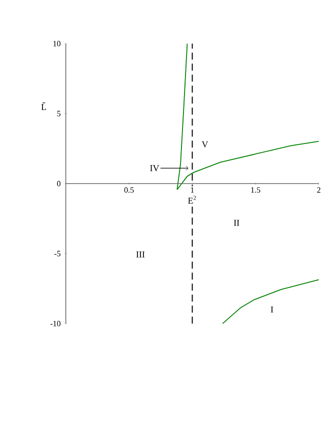 The image size is (332, 430). What do you see at coordinates (155, 168) in the screenshot?
I see `annotation: IV` at bounding box center [155, 168].